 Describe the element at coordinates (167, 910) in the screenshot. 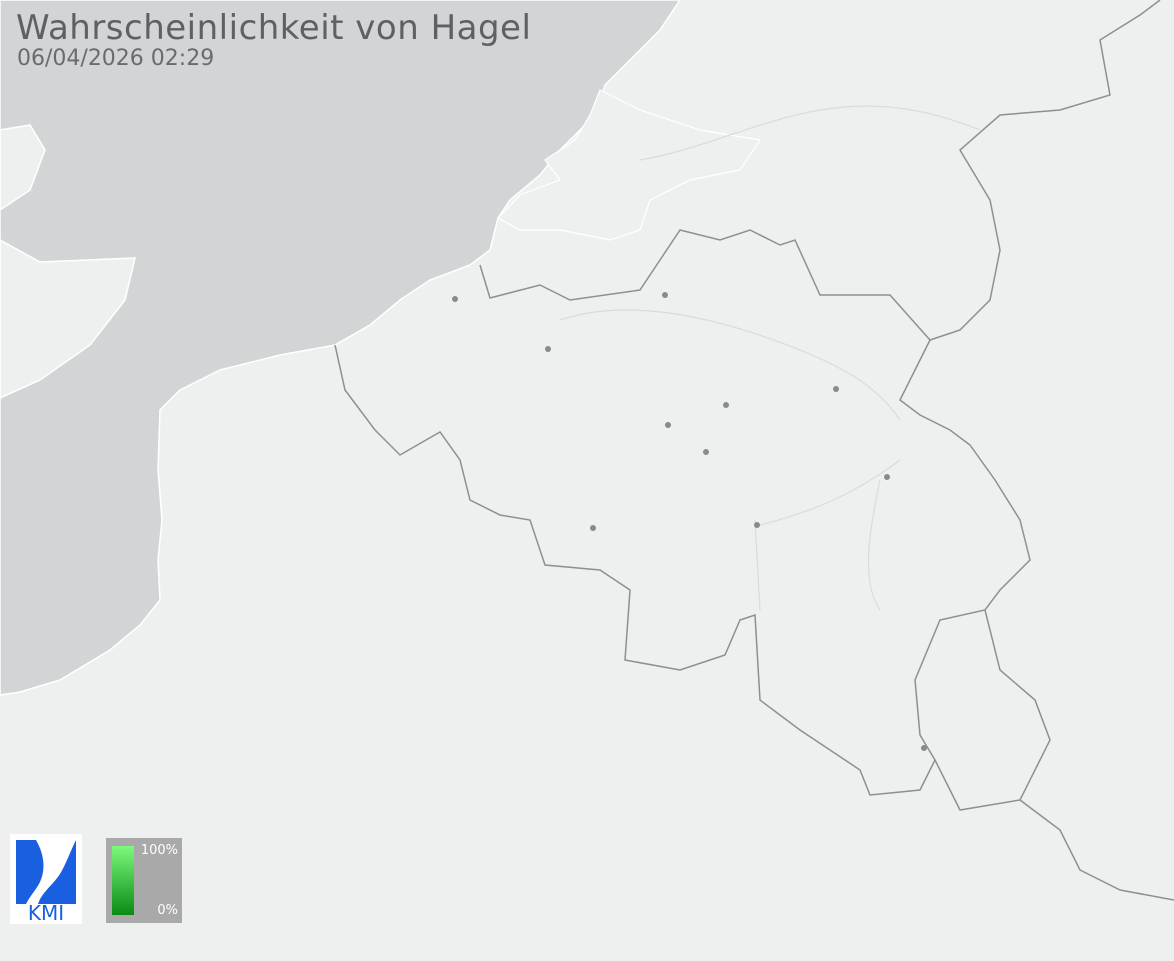

I see `legend-min-label: 0%` at that location.